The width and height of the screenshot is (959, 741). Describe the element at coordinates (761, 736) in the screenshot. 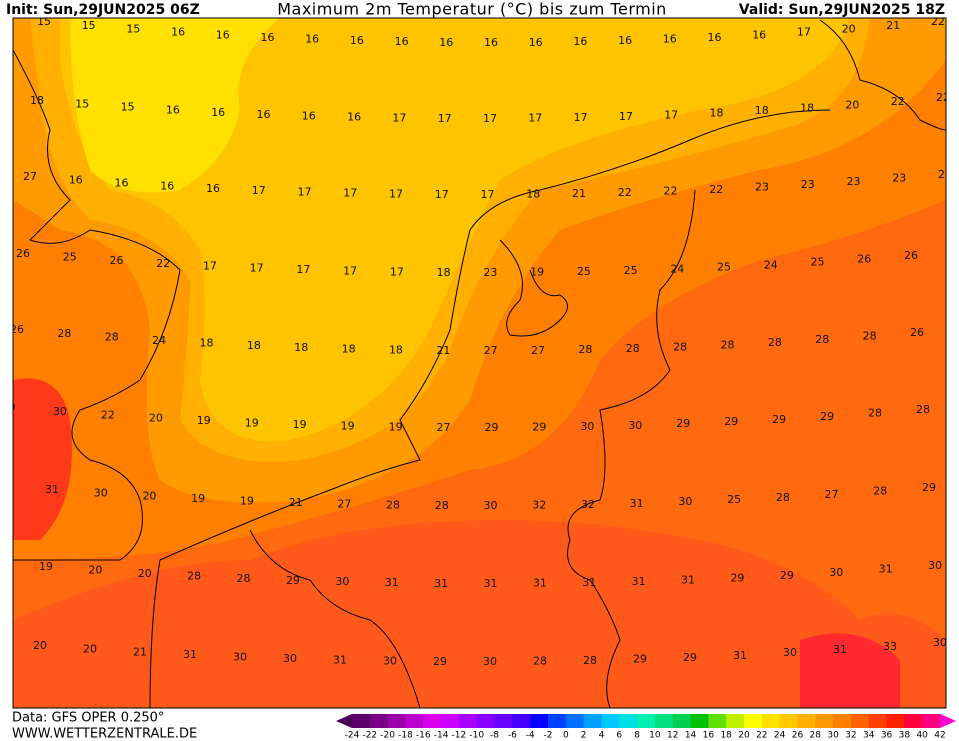

I see `colorbar-label: 22` at that location.